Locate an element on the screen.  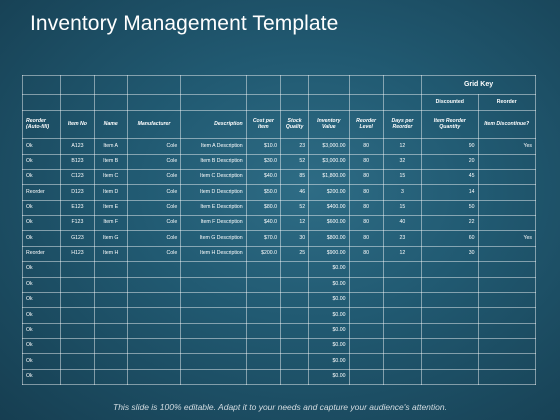
cell-days-per-reorder: 40 is located at coordinates (402, 223).